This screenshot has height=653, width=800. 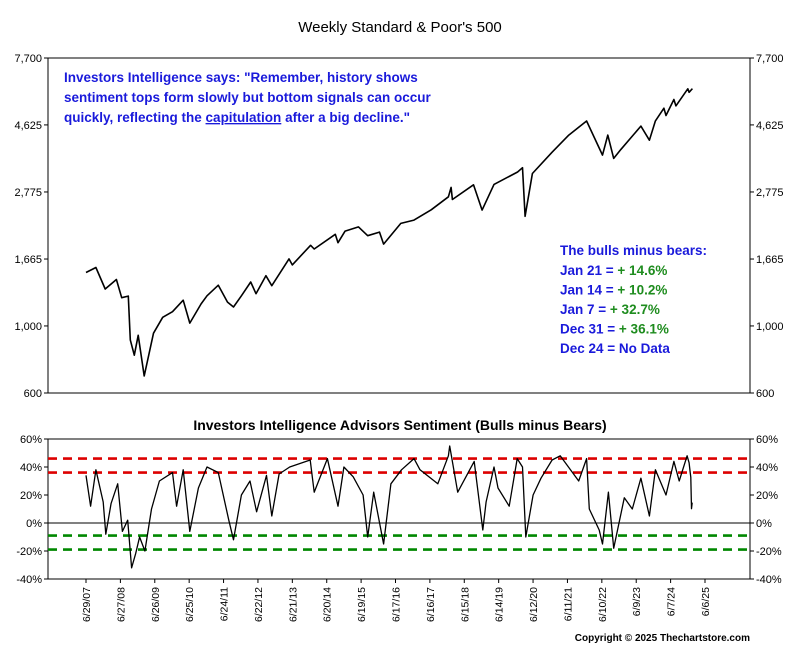 I want to click on box-row: Jan 7 = + 32.7%, so click(x=610, y=309).